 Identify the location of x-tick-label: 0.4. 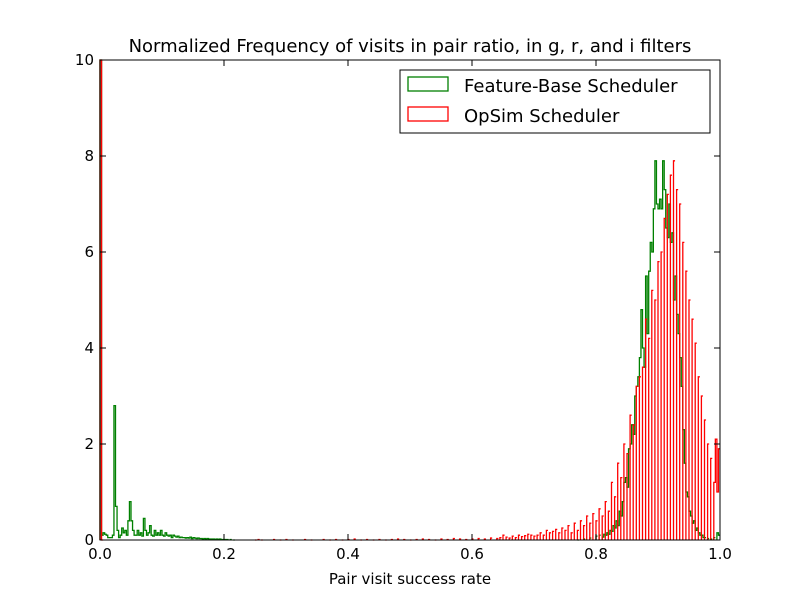
(348, 554).